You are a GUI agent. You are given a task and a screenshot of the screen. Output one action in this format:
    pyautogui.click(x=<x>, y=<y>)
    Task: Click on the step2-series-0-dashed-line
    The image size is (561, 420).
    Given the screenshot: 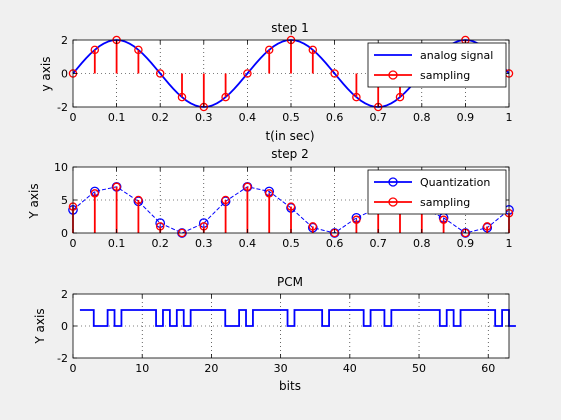 What is the action you would take?
    pyautogui.click(x=291, y=210)
    